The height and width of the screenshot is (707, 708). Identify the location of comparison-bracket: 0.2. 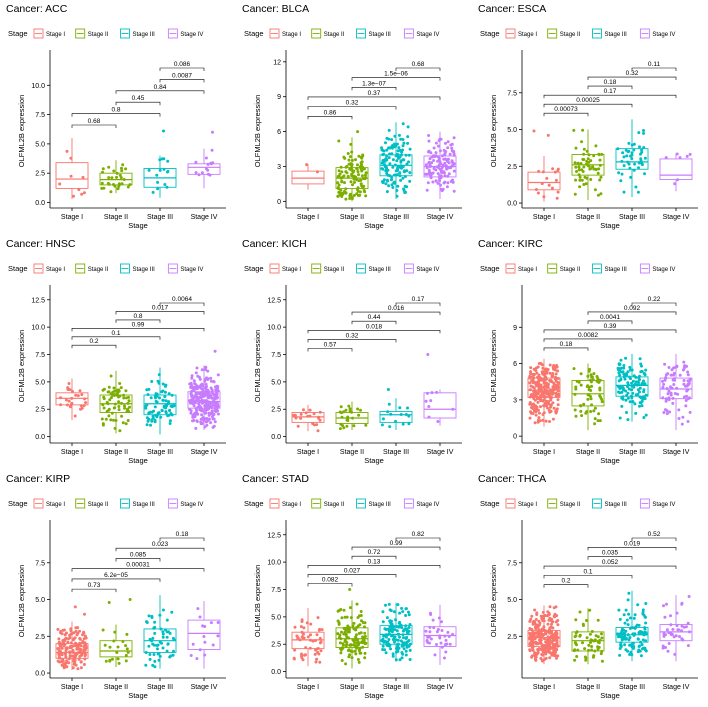
(94, 343).